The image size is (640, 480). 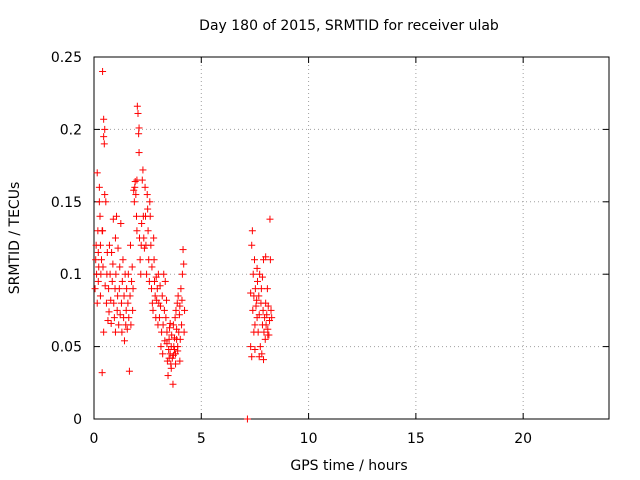 I want to click on y-axis-label: SRMTID / TECUs, so click(x=15, y=238).